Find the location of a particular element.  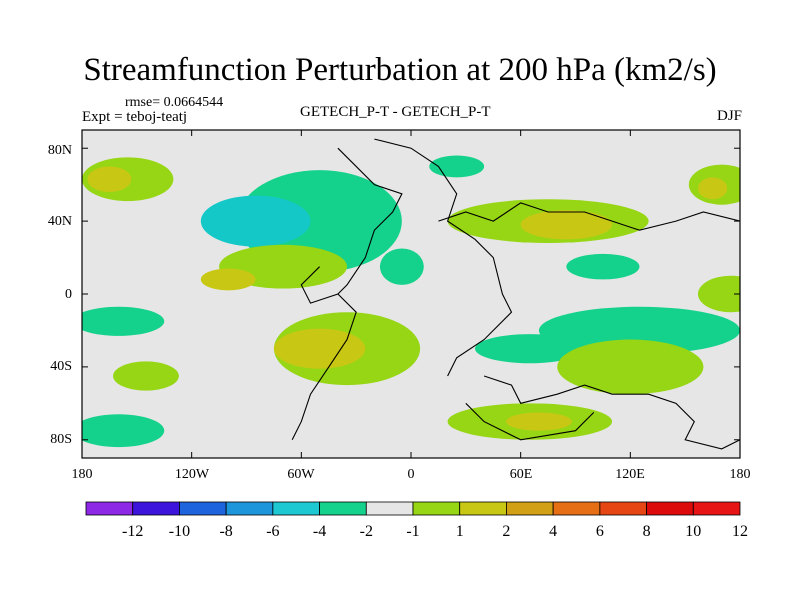

lon-tick-120w: 120W is located at coordinates (192, 474).